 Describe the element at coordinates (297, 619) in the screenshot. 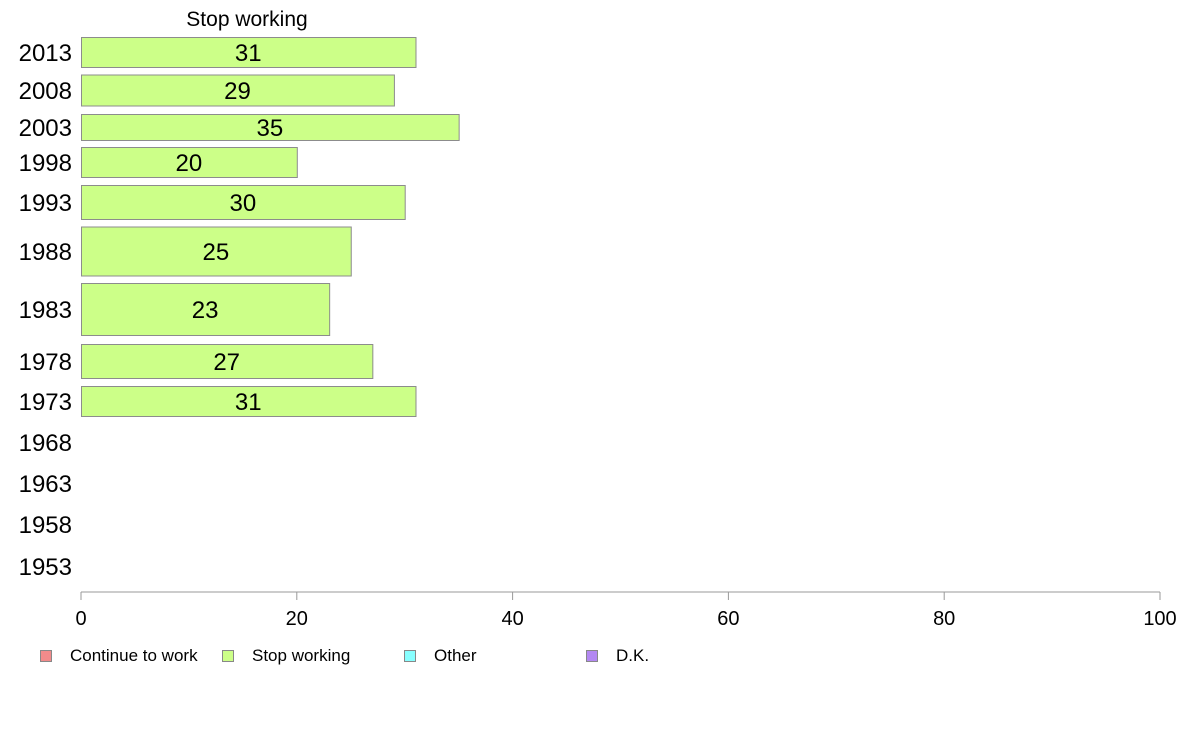

I see `x-tick-label-20: 20` at that location.